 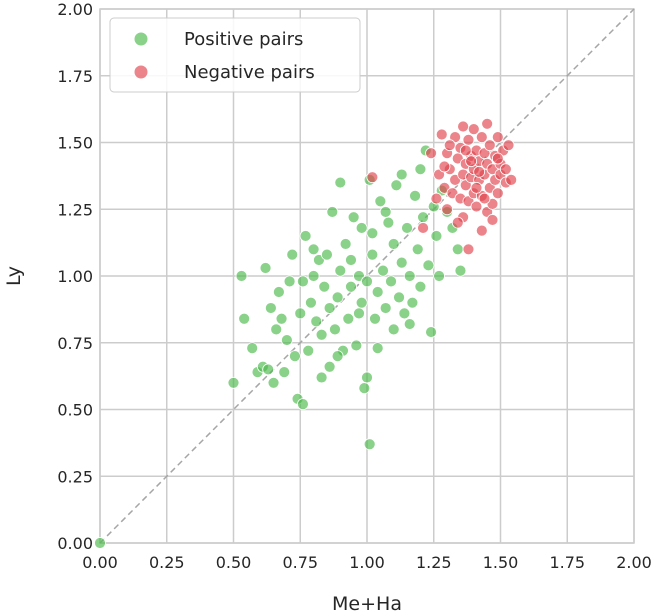 What do you see at coordinates (75, 143) in the screenshot?
I see `y-tick-label: 1.50` at bounding box center [75, 143].